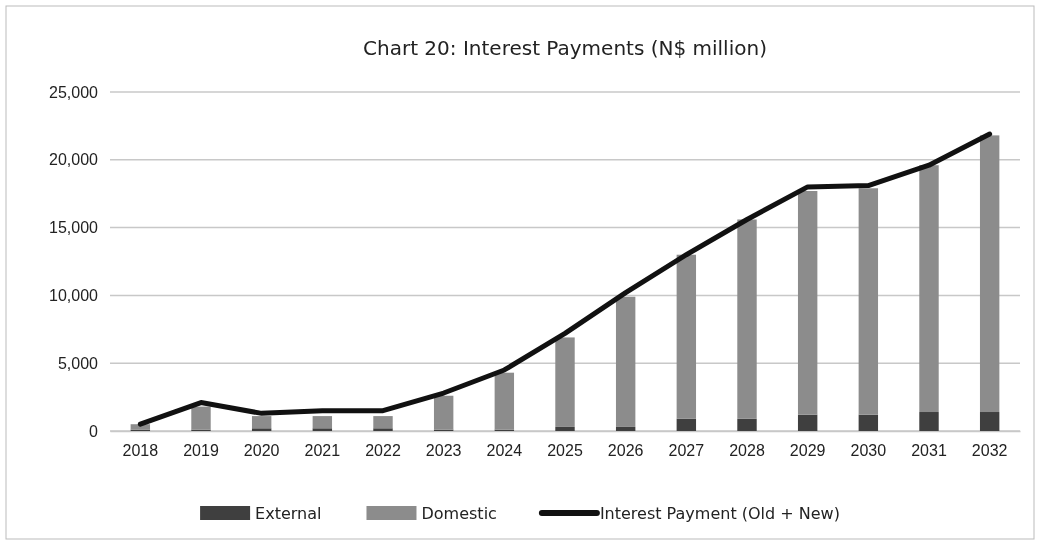 This screenshot has width=1040, height=545. What do you see at coordinates (459, 513) in the screenshot?
I see `legend-label: Domestic` at bounding box center [459, 513].